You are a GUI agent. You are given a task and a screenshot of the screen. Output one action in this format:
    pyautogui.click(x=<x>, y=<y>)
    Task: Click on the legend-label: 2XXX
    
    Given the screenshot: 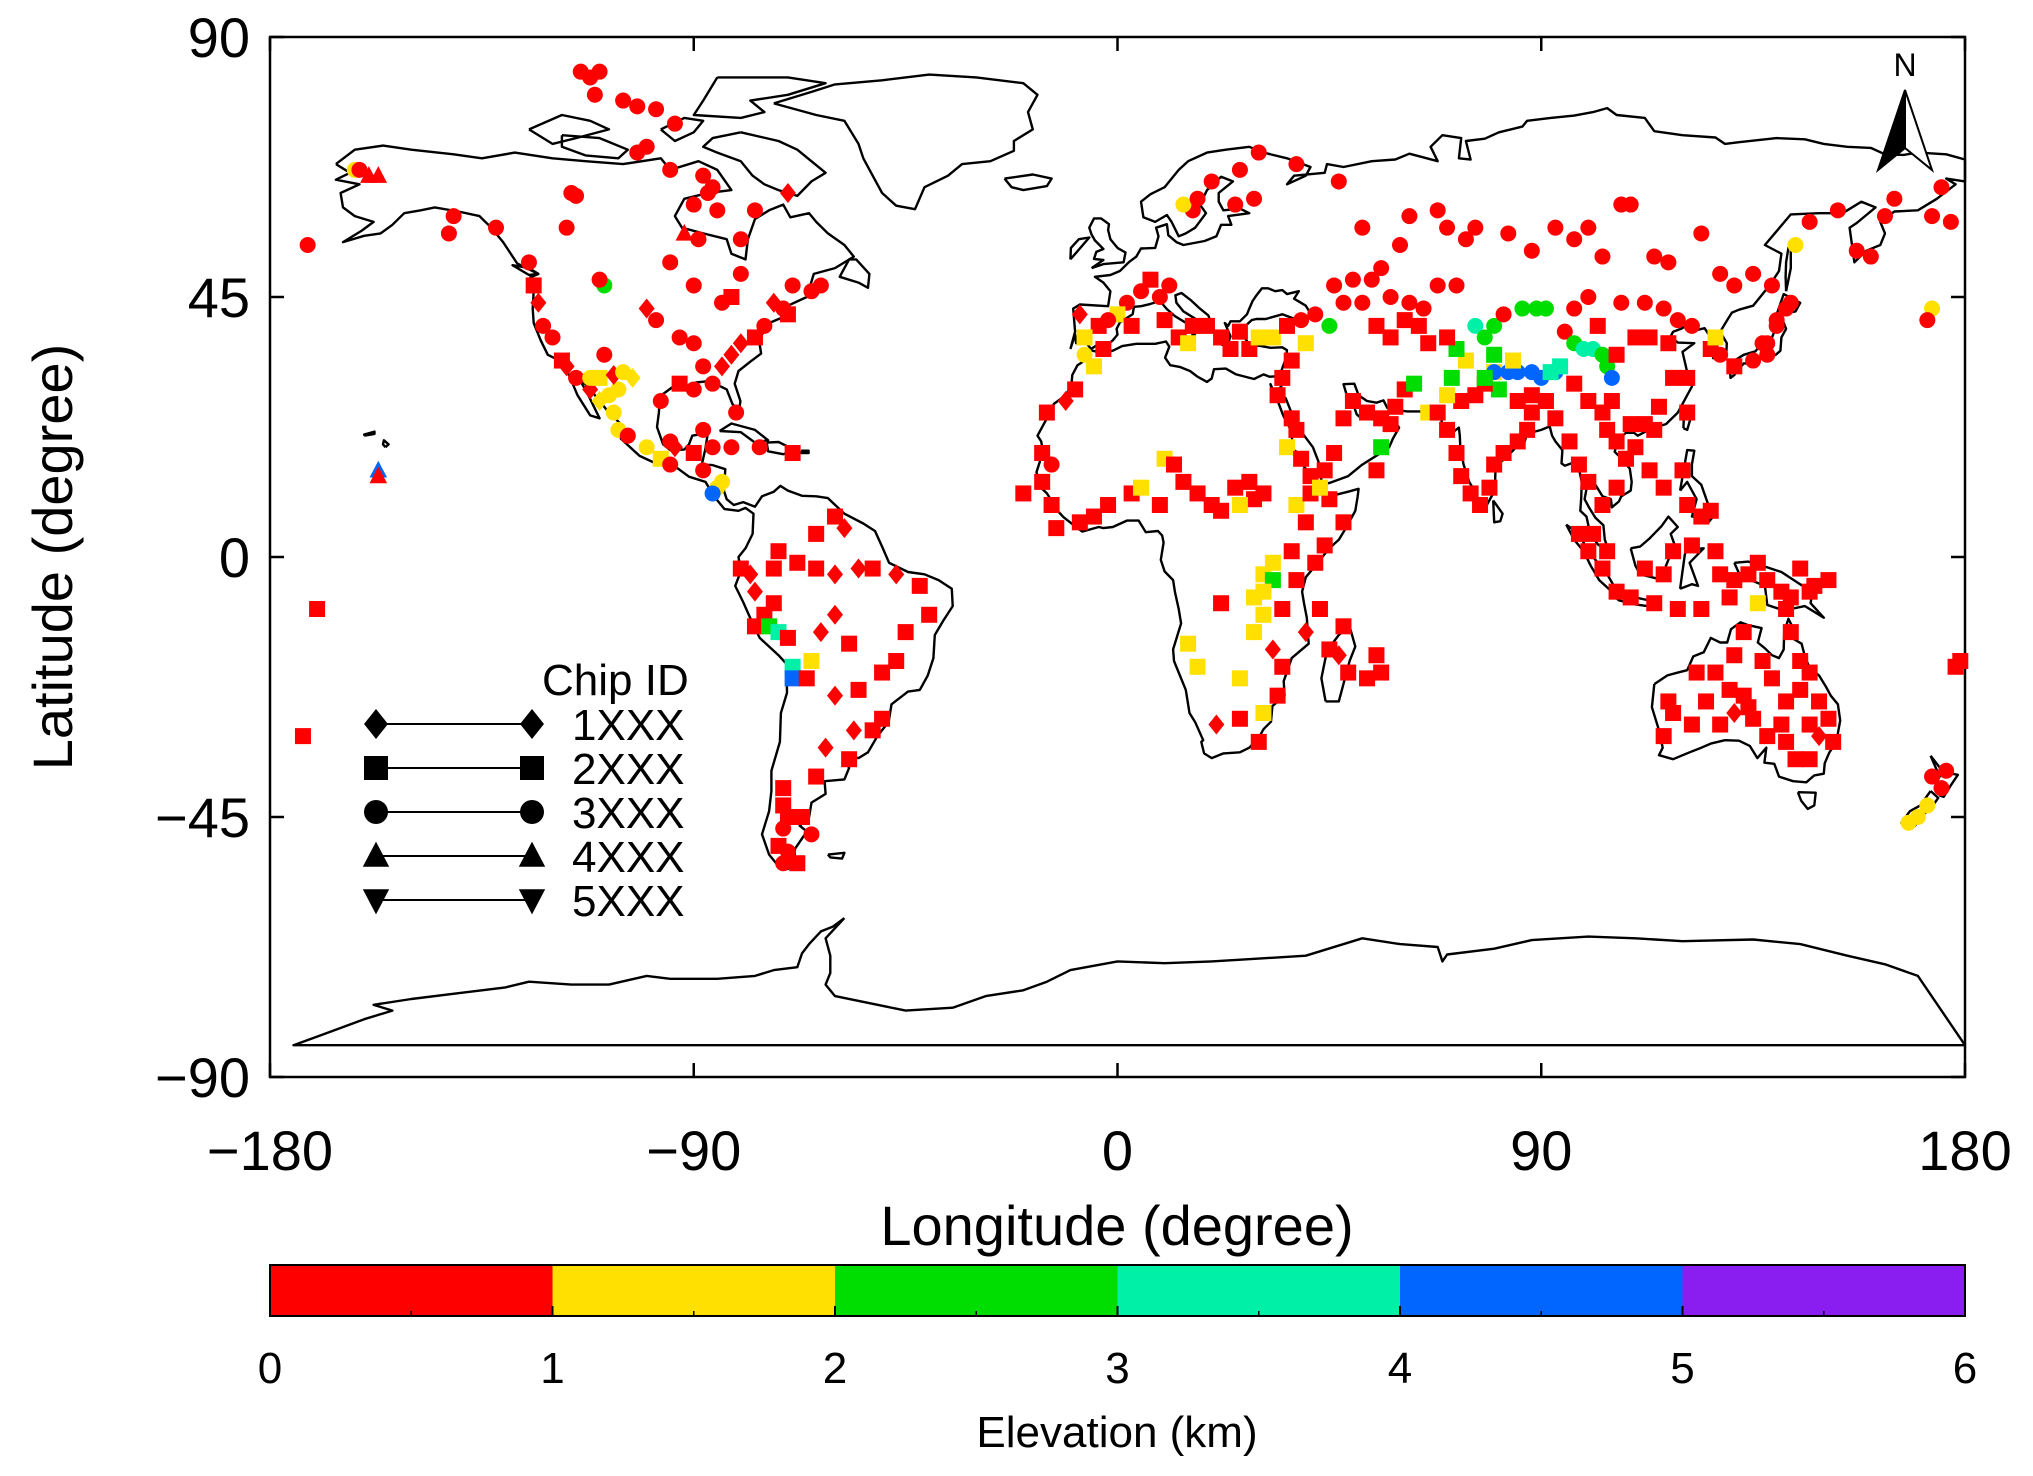 What is the action you would take?
    pyautogui.click(x=628, y=769)
    